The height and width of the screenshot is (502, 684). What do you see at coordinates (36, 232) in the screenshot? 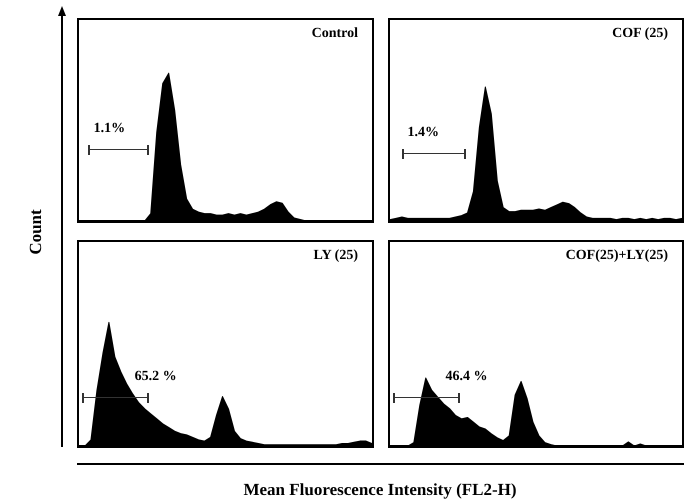
I see `y-axis-title: Count` at bounding box center [36, 232].